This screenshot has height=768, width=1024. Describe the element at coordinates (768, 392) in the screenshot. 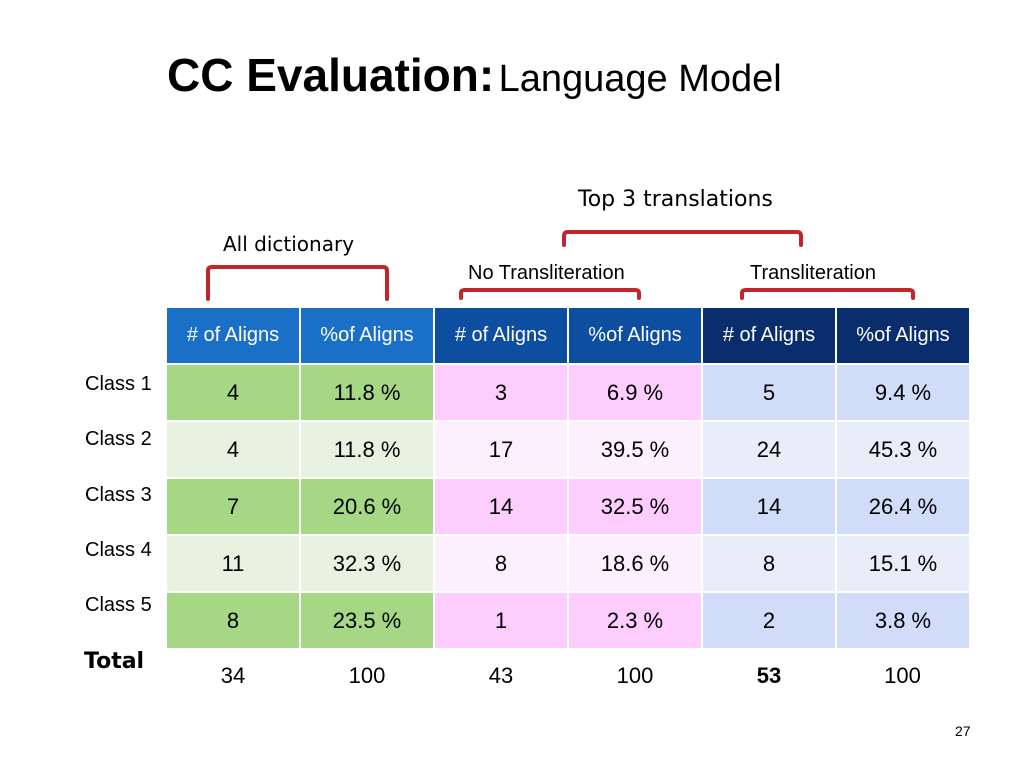

I see `table-cell: 5` at that location.